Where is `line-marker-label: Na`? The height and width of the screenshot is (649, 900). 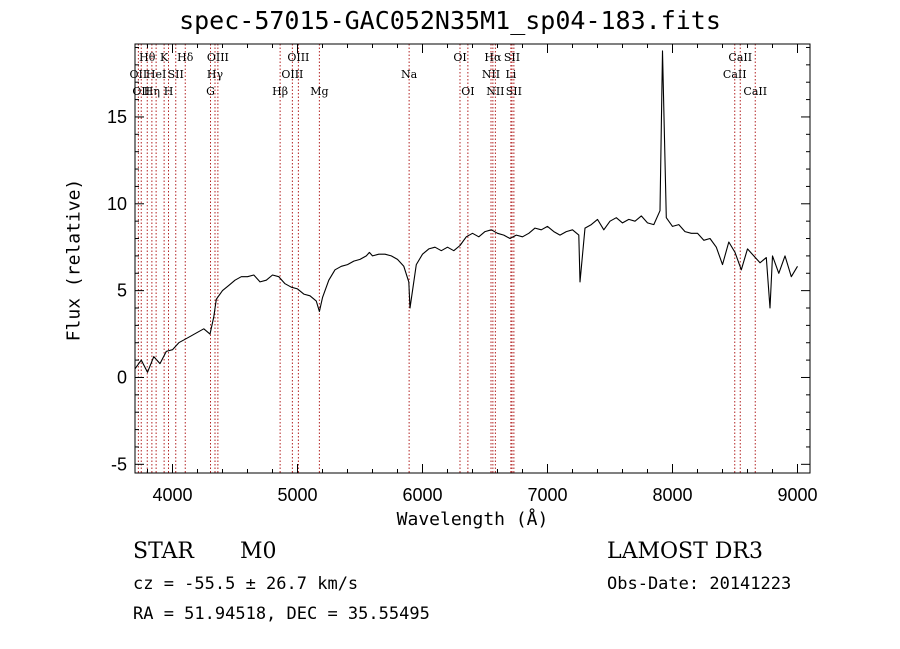
line-marker-label: Na is located at coordinates (409, 74).